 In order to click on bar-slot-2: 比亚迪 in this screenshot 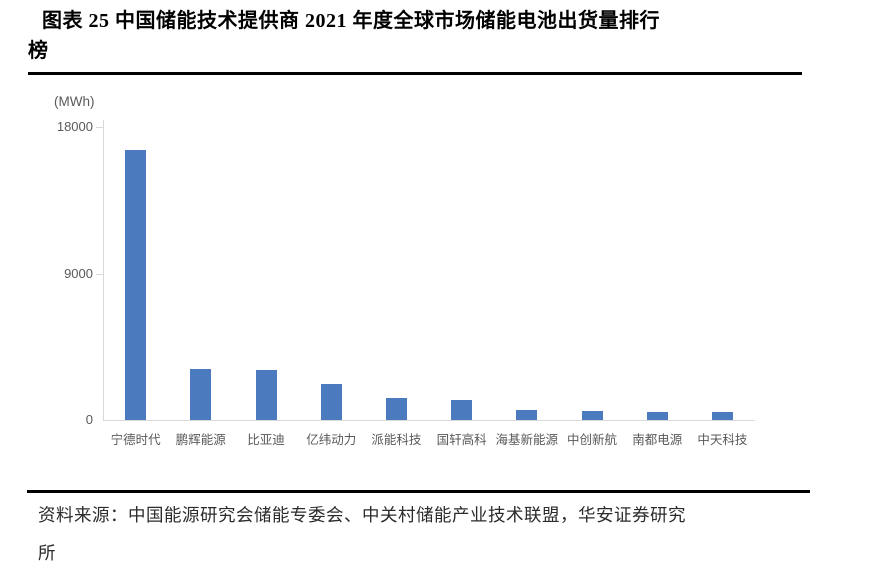, I will do `click(265, 287)`.